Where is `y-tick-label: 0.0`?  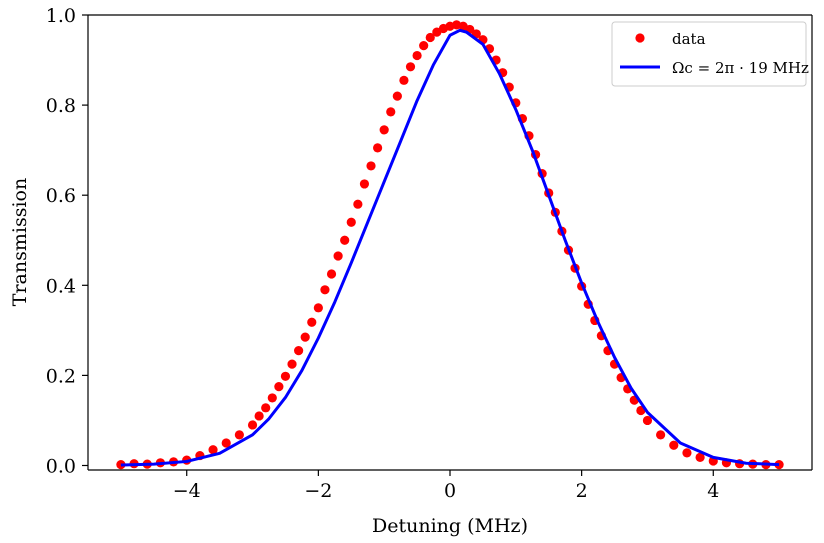 y-tick-label: 0.0 is located at coordinates (61, 466).